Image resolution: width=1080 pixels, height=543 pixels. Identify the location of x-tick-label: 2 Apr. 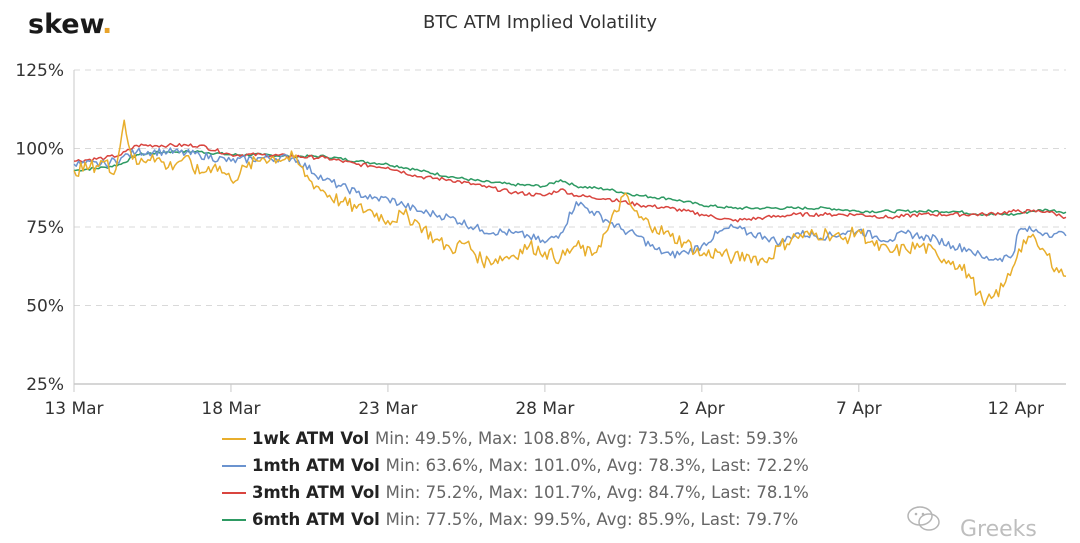
(702, 409).